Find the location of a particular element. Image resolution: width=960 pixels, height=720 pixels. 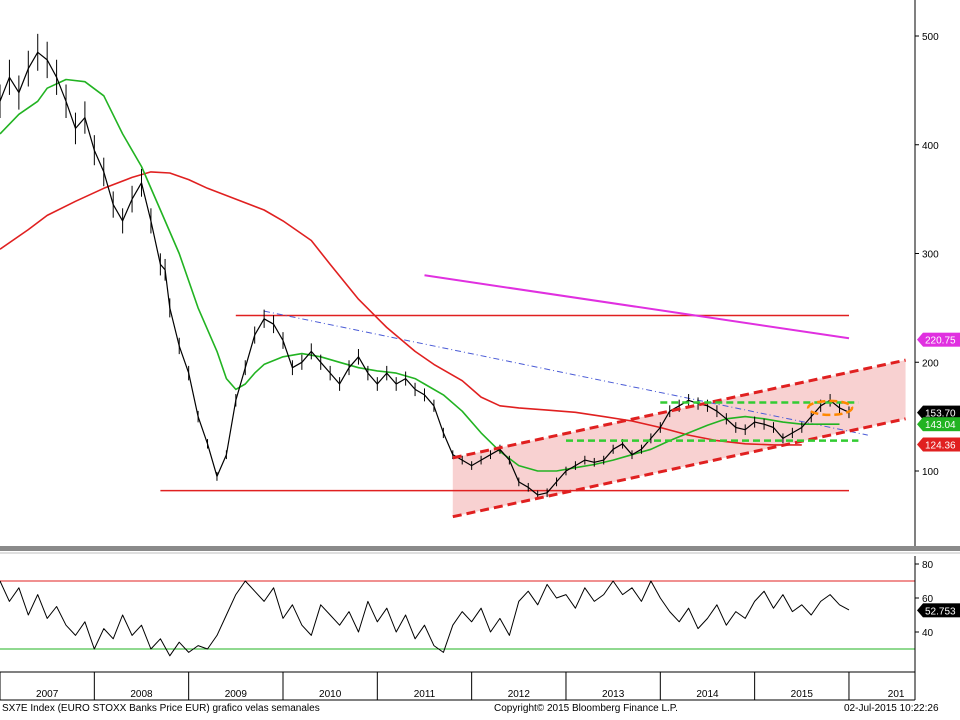

rsi-value-badge is located at coordinates (941, 610).